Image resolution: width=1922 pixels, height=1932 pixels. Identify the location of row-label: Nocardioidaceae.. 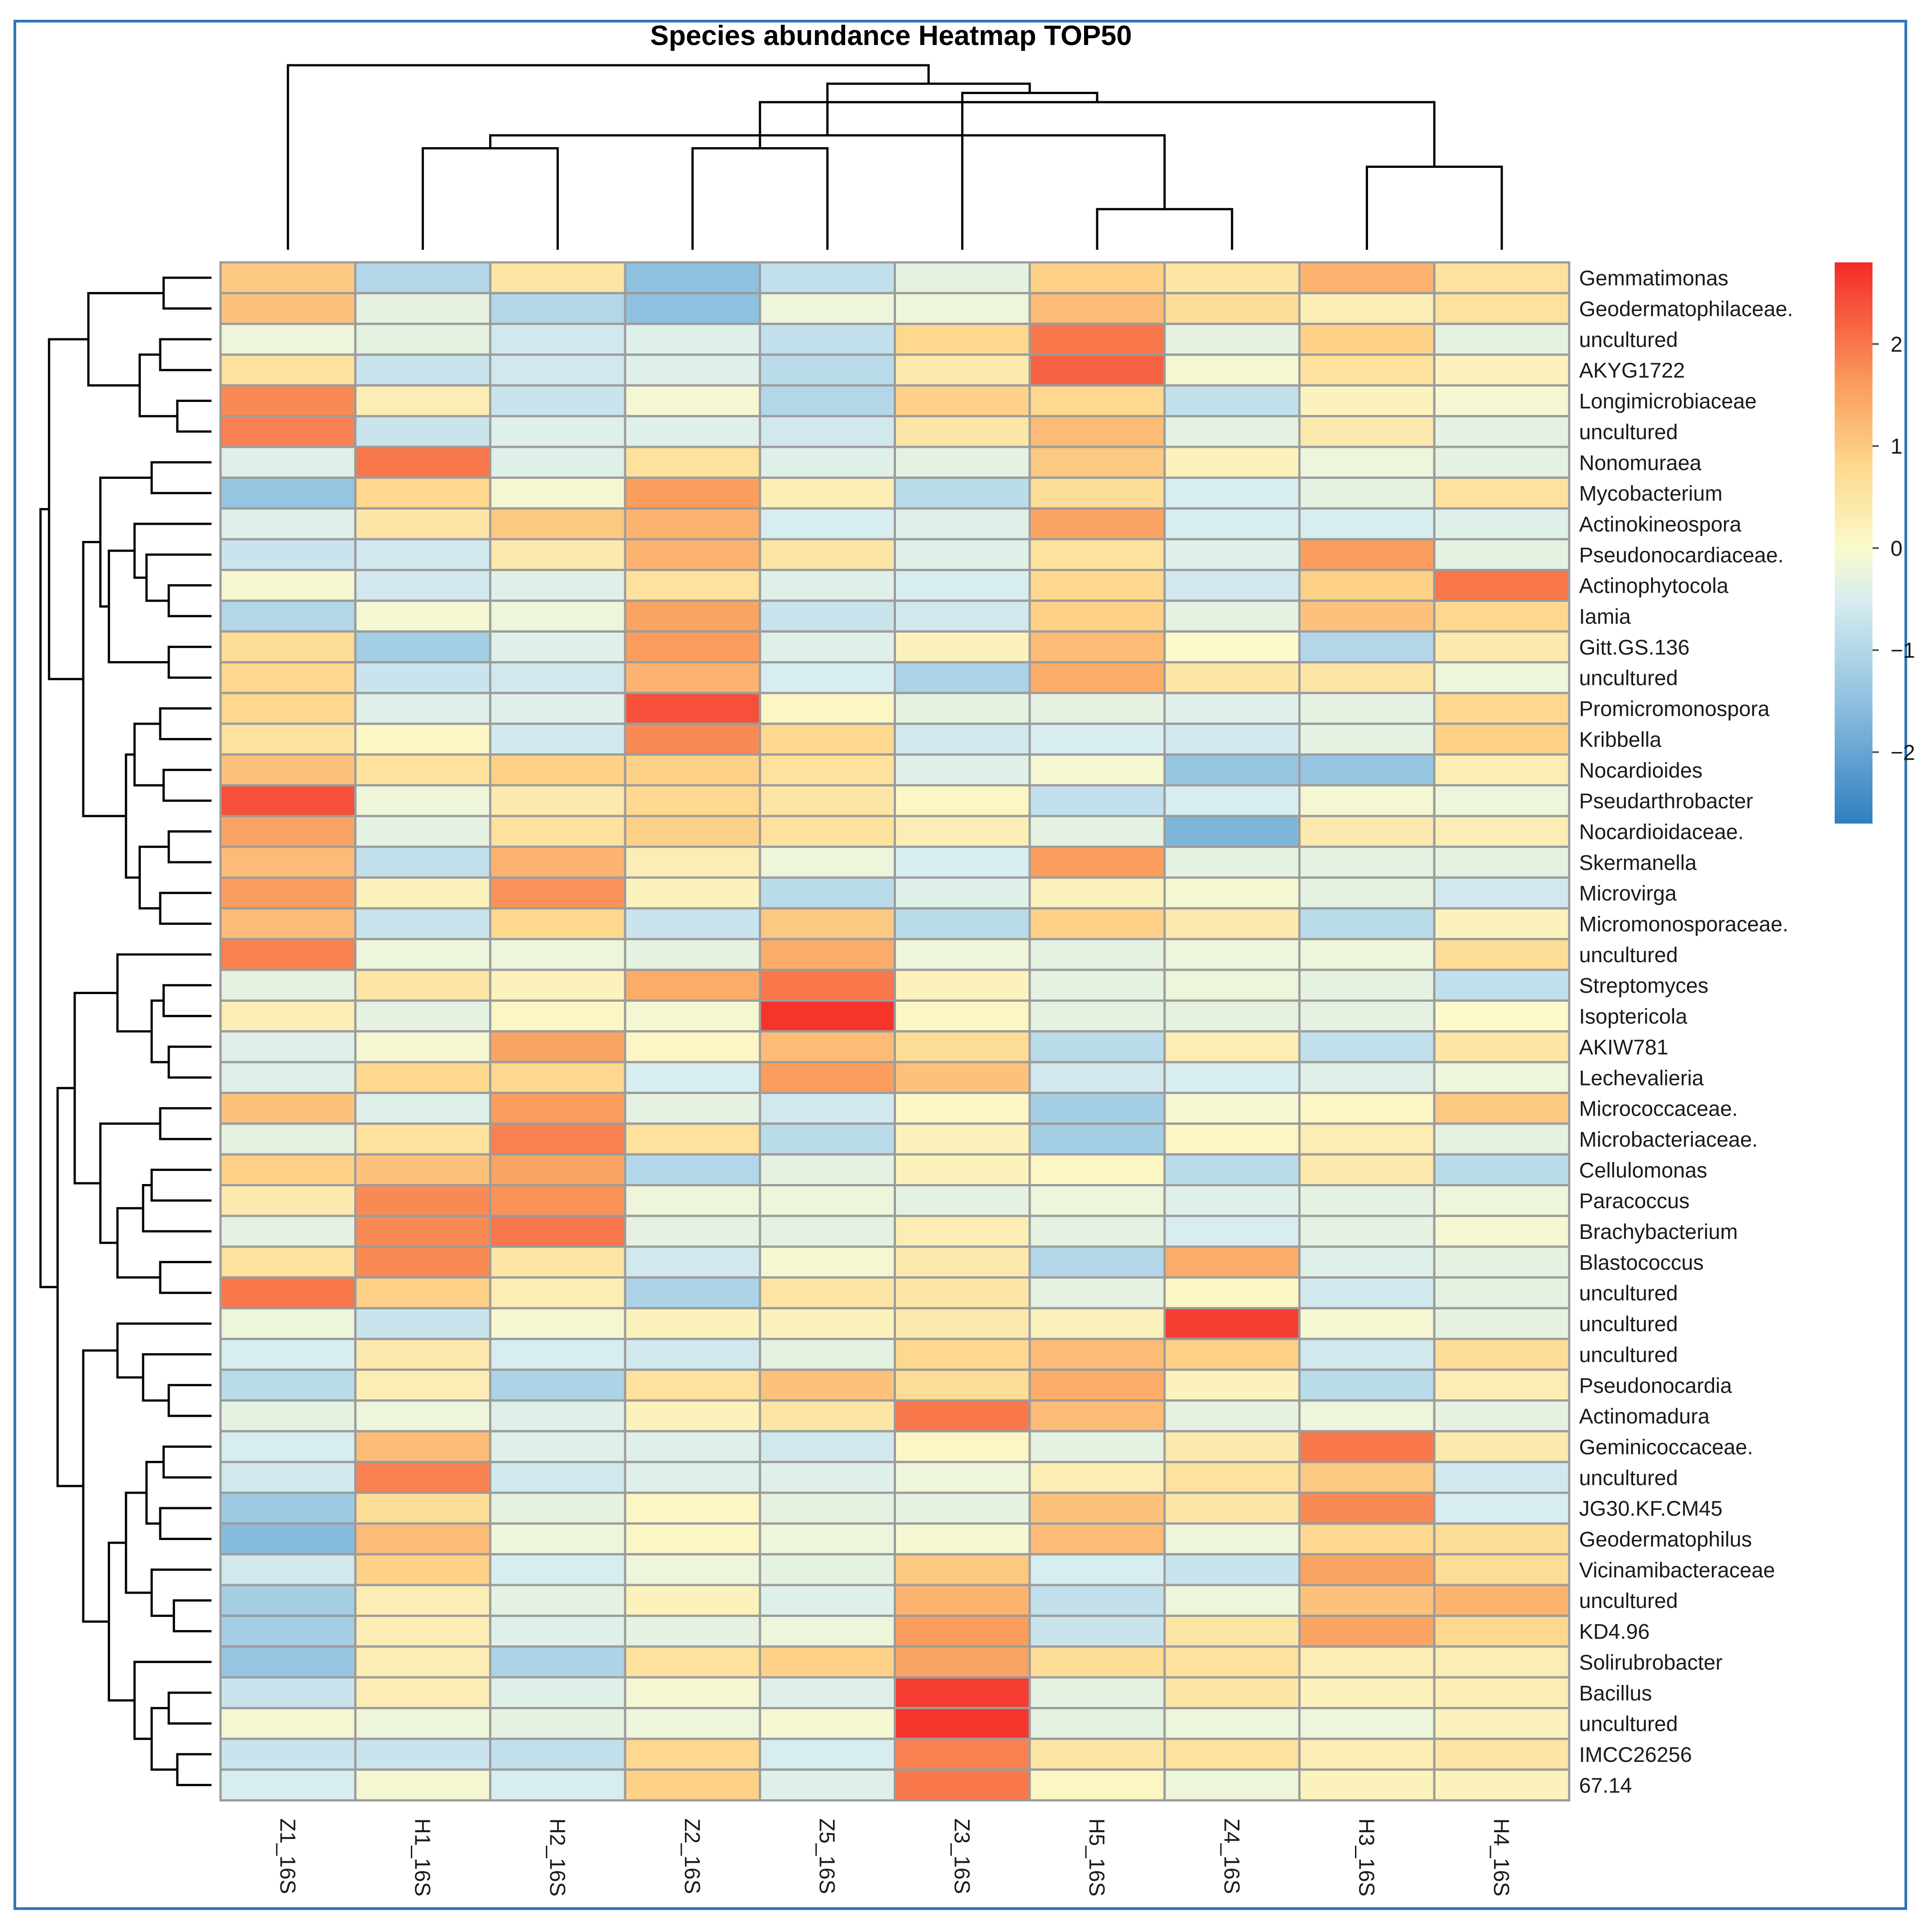
(1661, 831).